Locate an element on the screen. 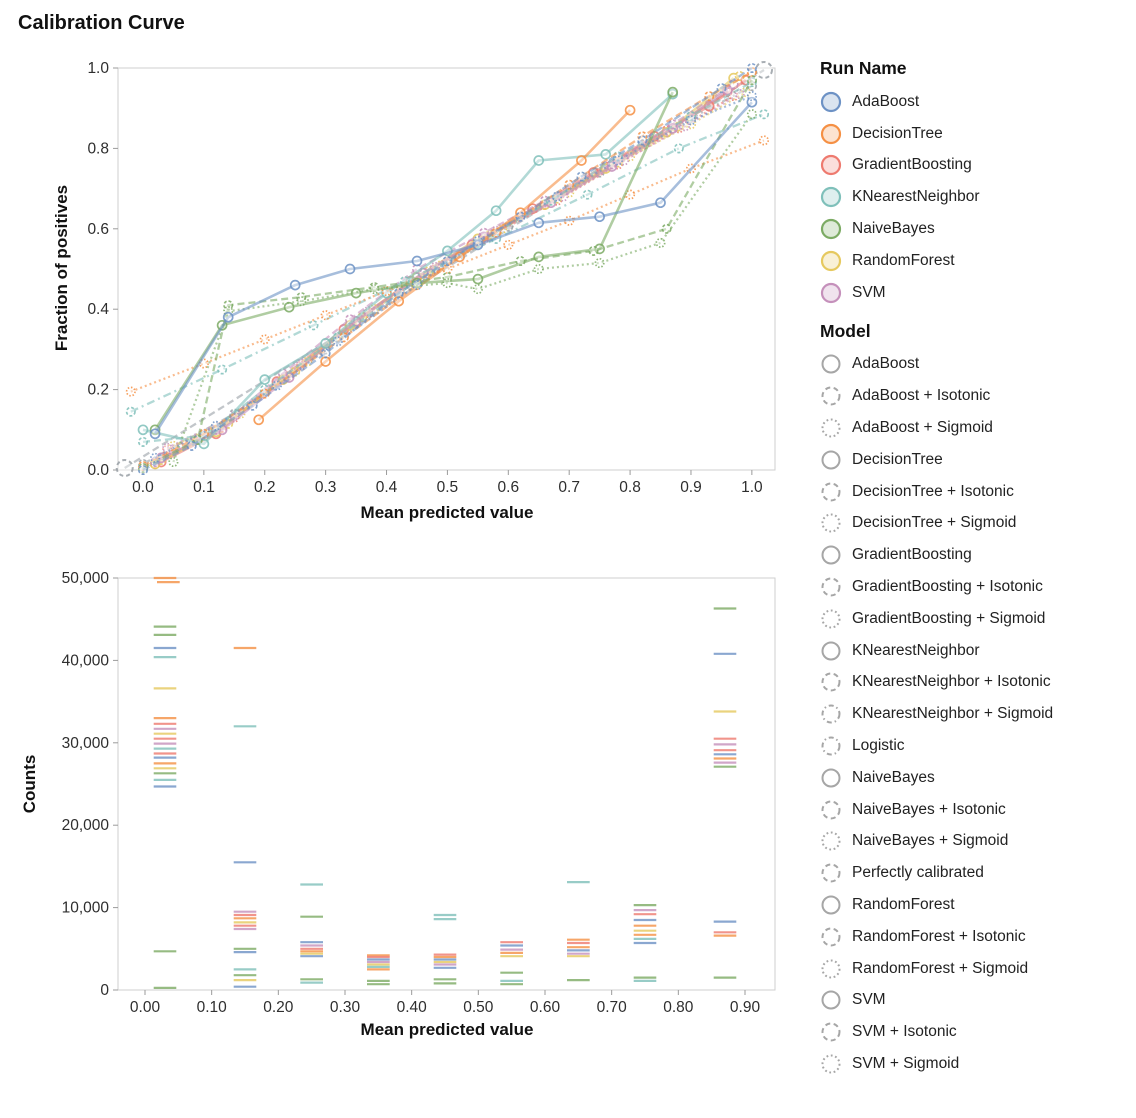 This screenshot has width=1136, height=1118. legend-item-label: RandomForest is located at coordinates (903, 905).